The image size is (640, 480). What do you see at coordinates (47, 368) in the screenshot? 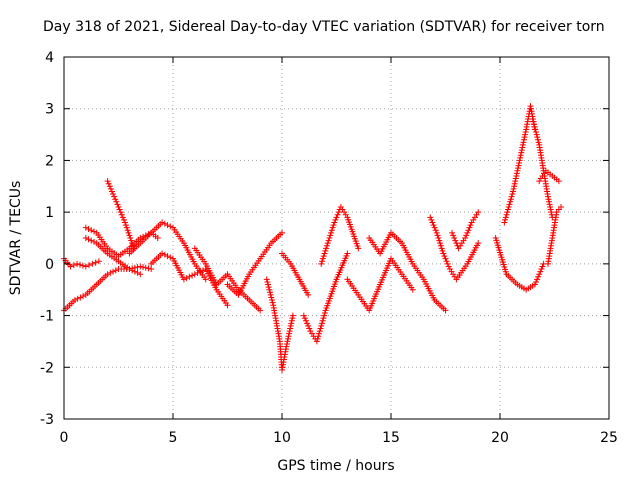
I see `y-tick-label: -2` at bounding box center [47, 368].